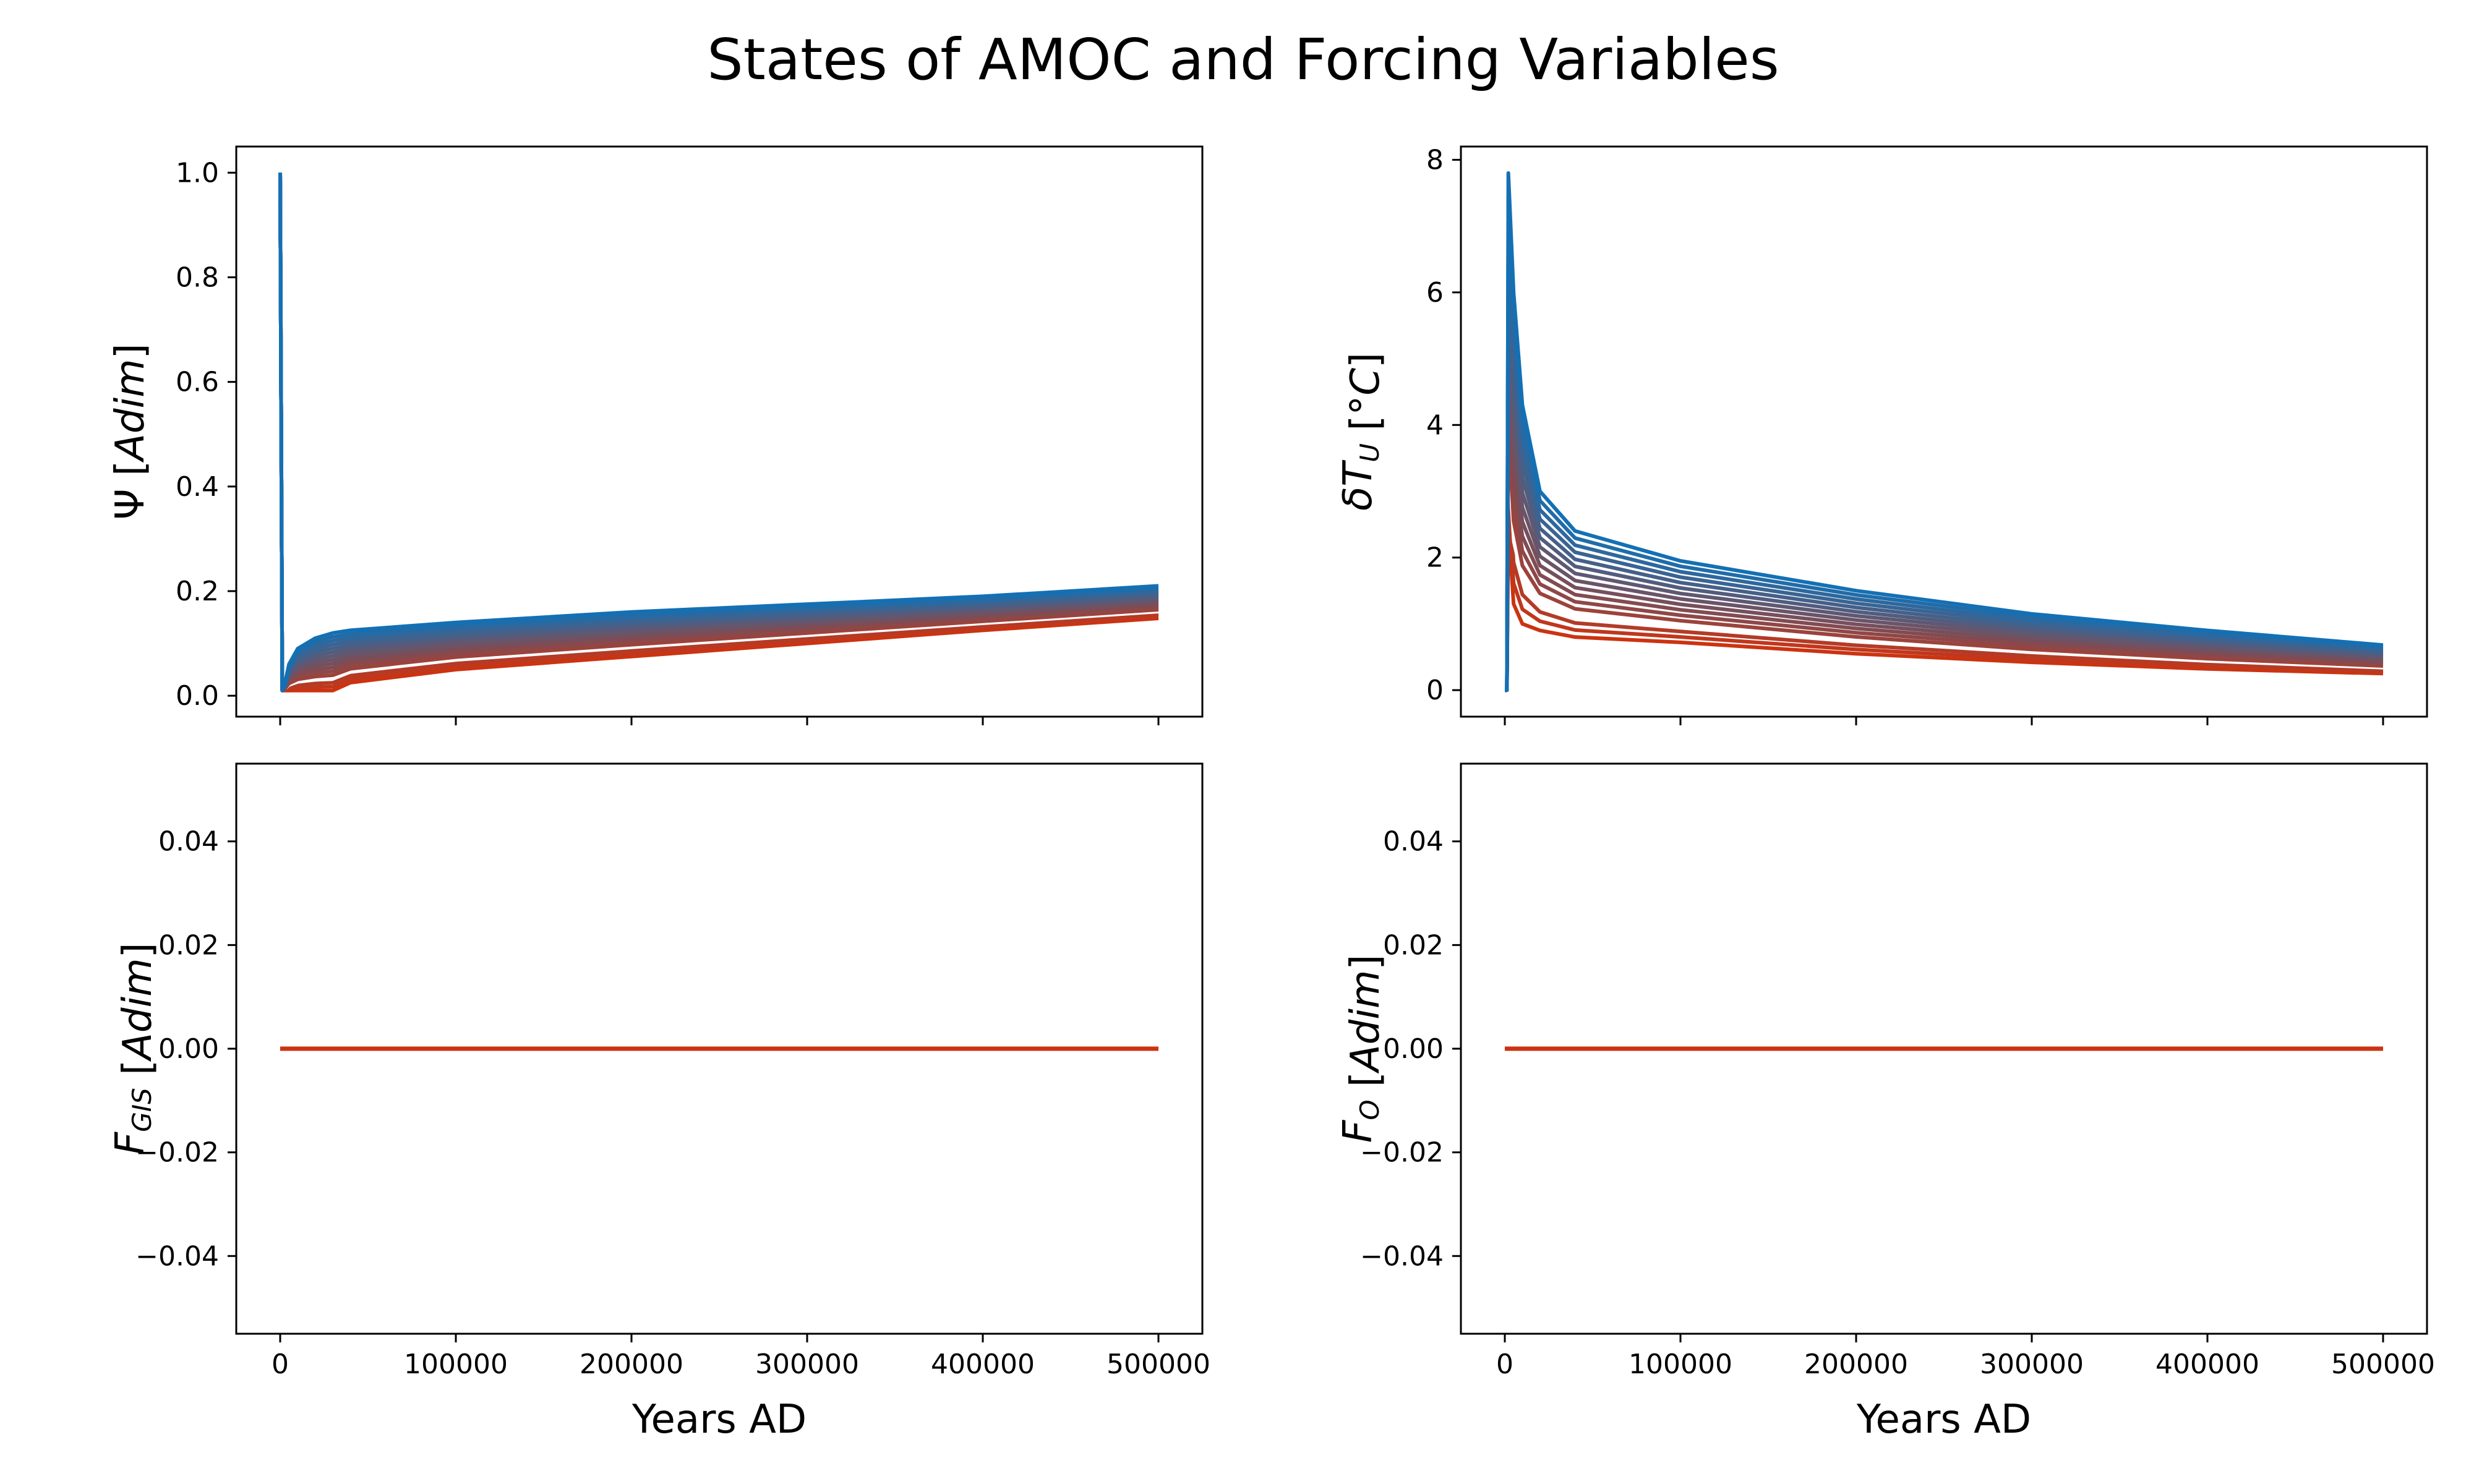  I want to click on y-tick-label: 0.4, so click(197, 487).